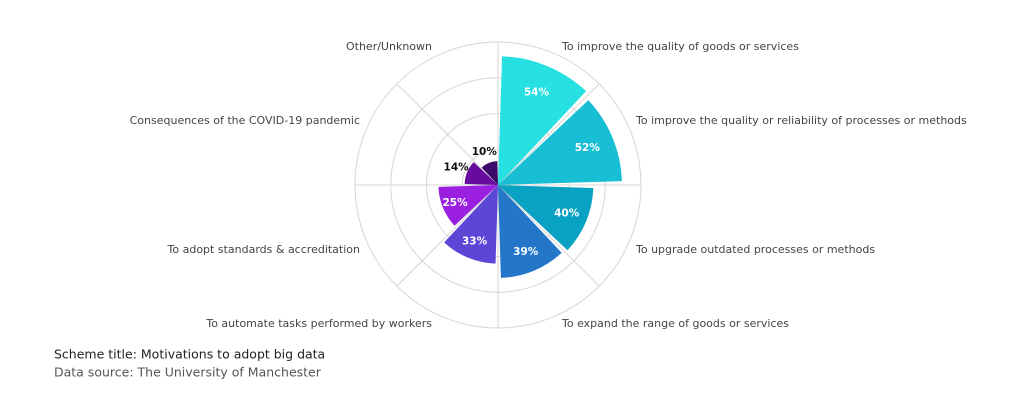 This screenshot has height=412, width=1024. I want to click on category-label: Consequences of the COVID-19 pandemic, so click(245, 120).